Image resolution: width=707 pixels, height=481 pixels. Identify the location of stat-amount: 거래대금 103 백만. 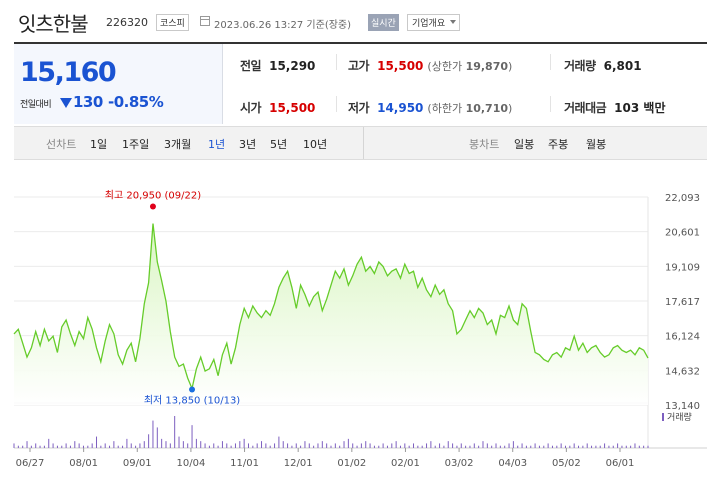
(614, 107).